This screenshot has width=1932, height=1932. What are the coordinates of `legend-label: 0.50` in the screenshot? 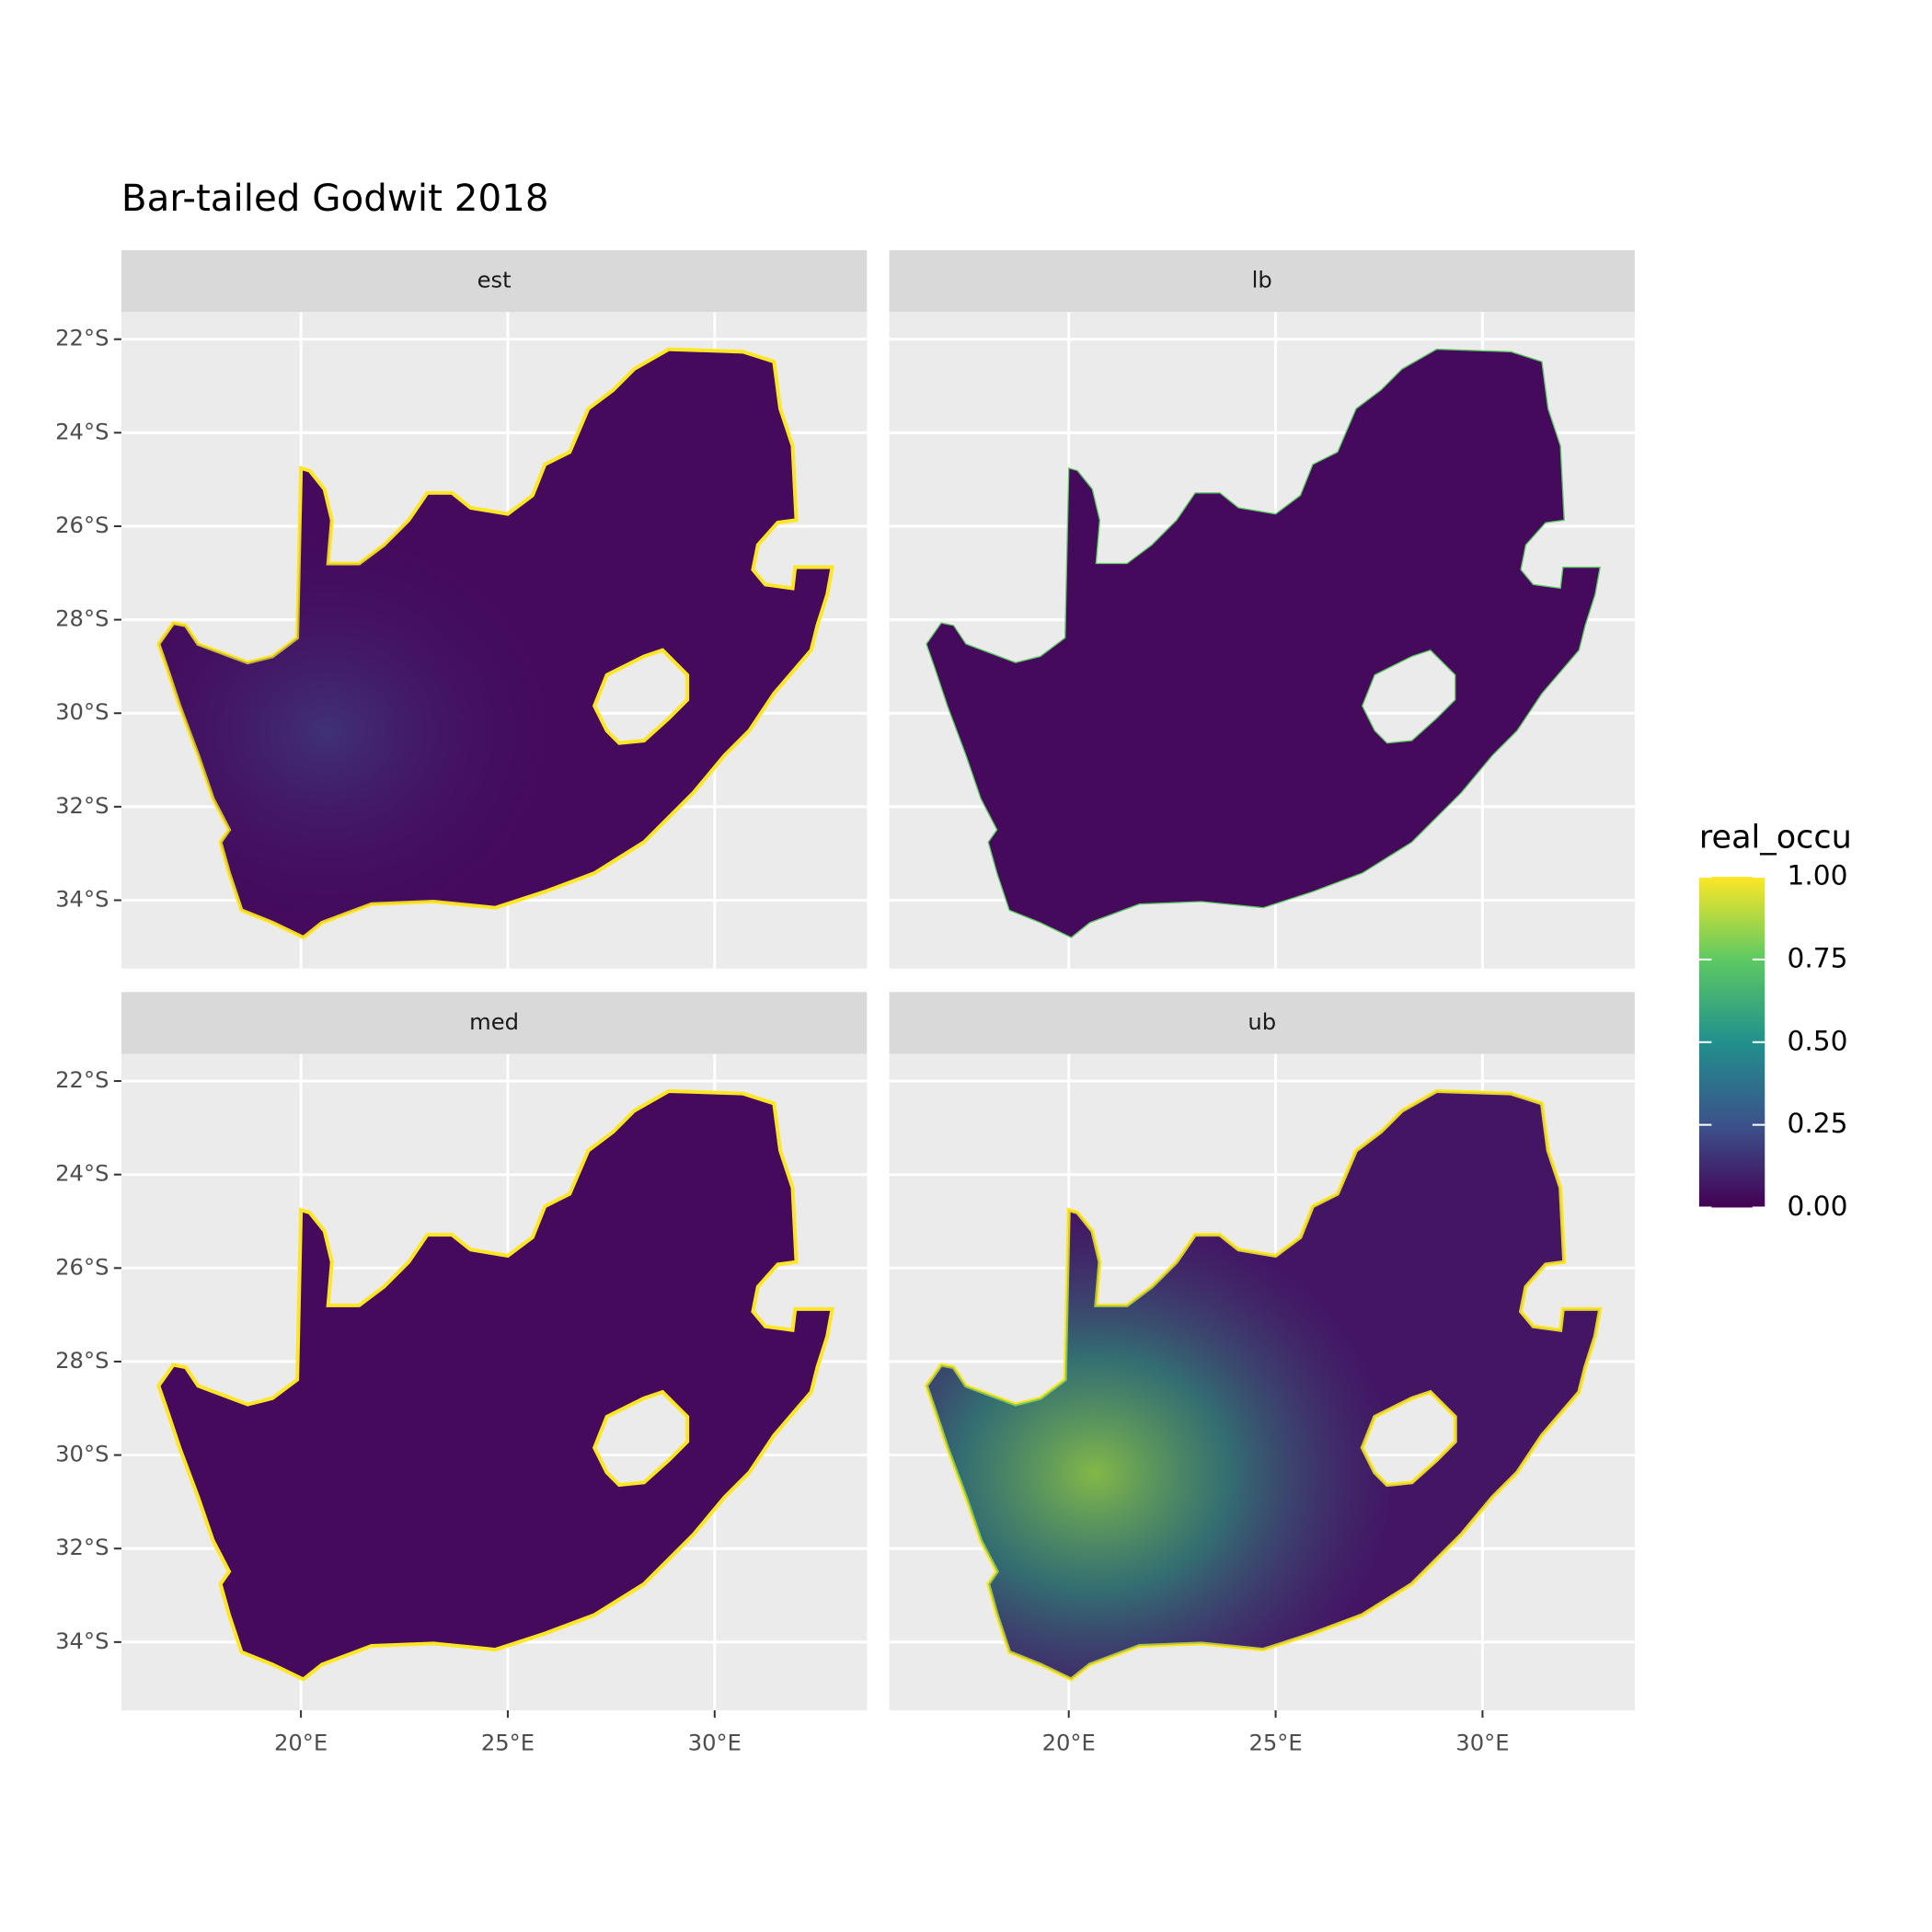 It's located at (1818, 1040).